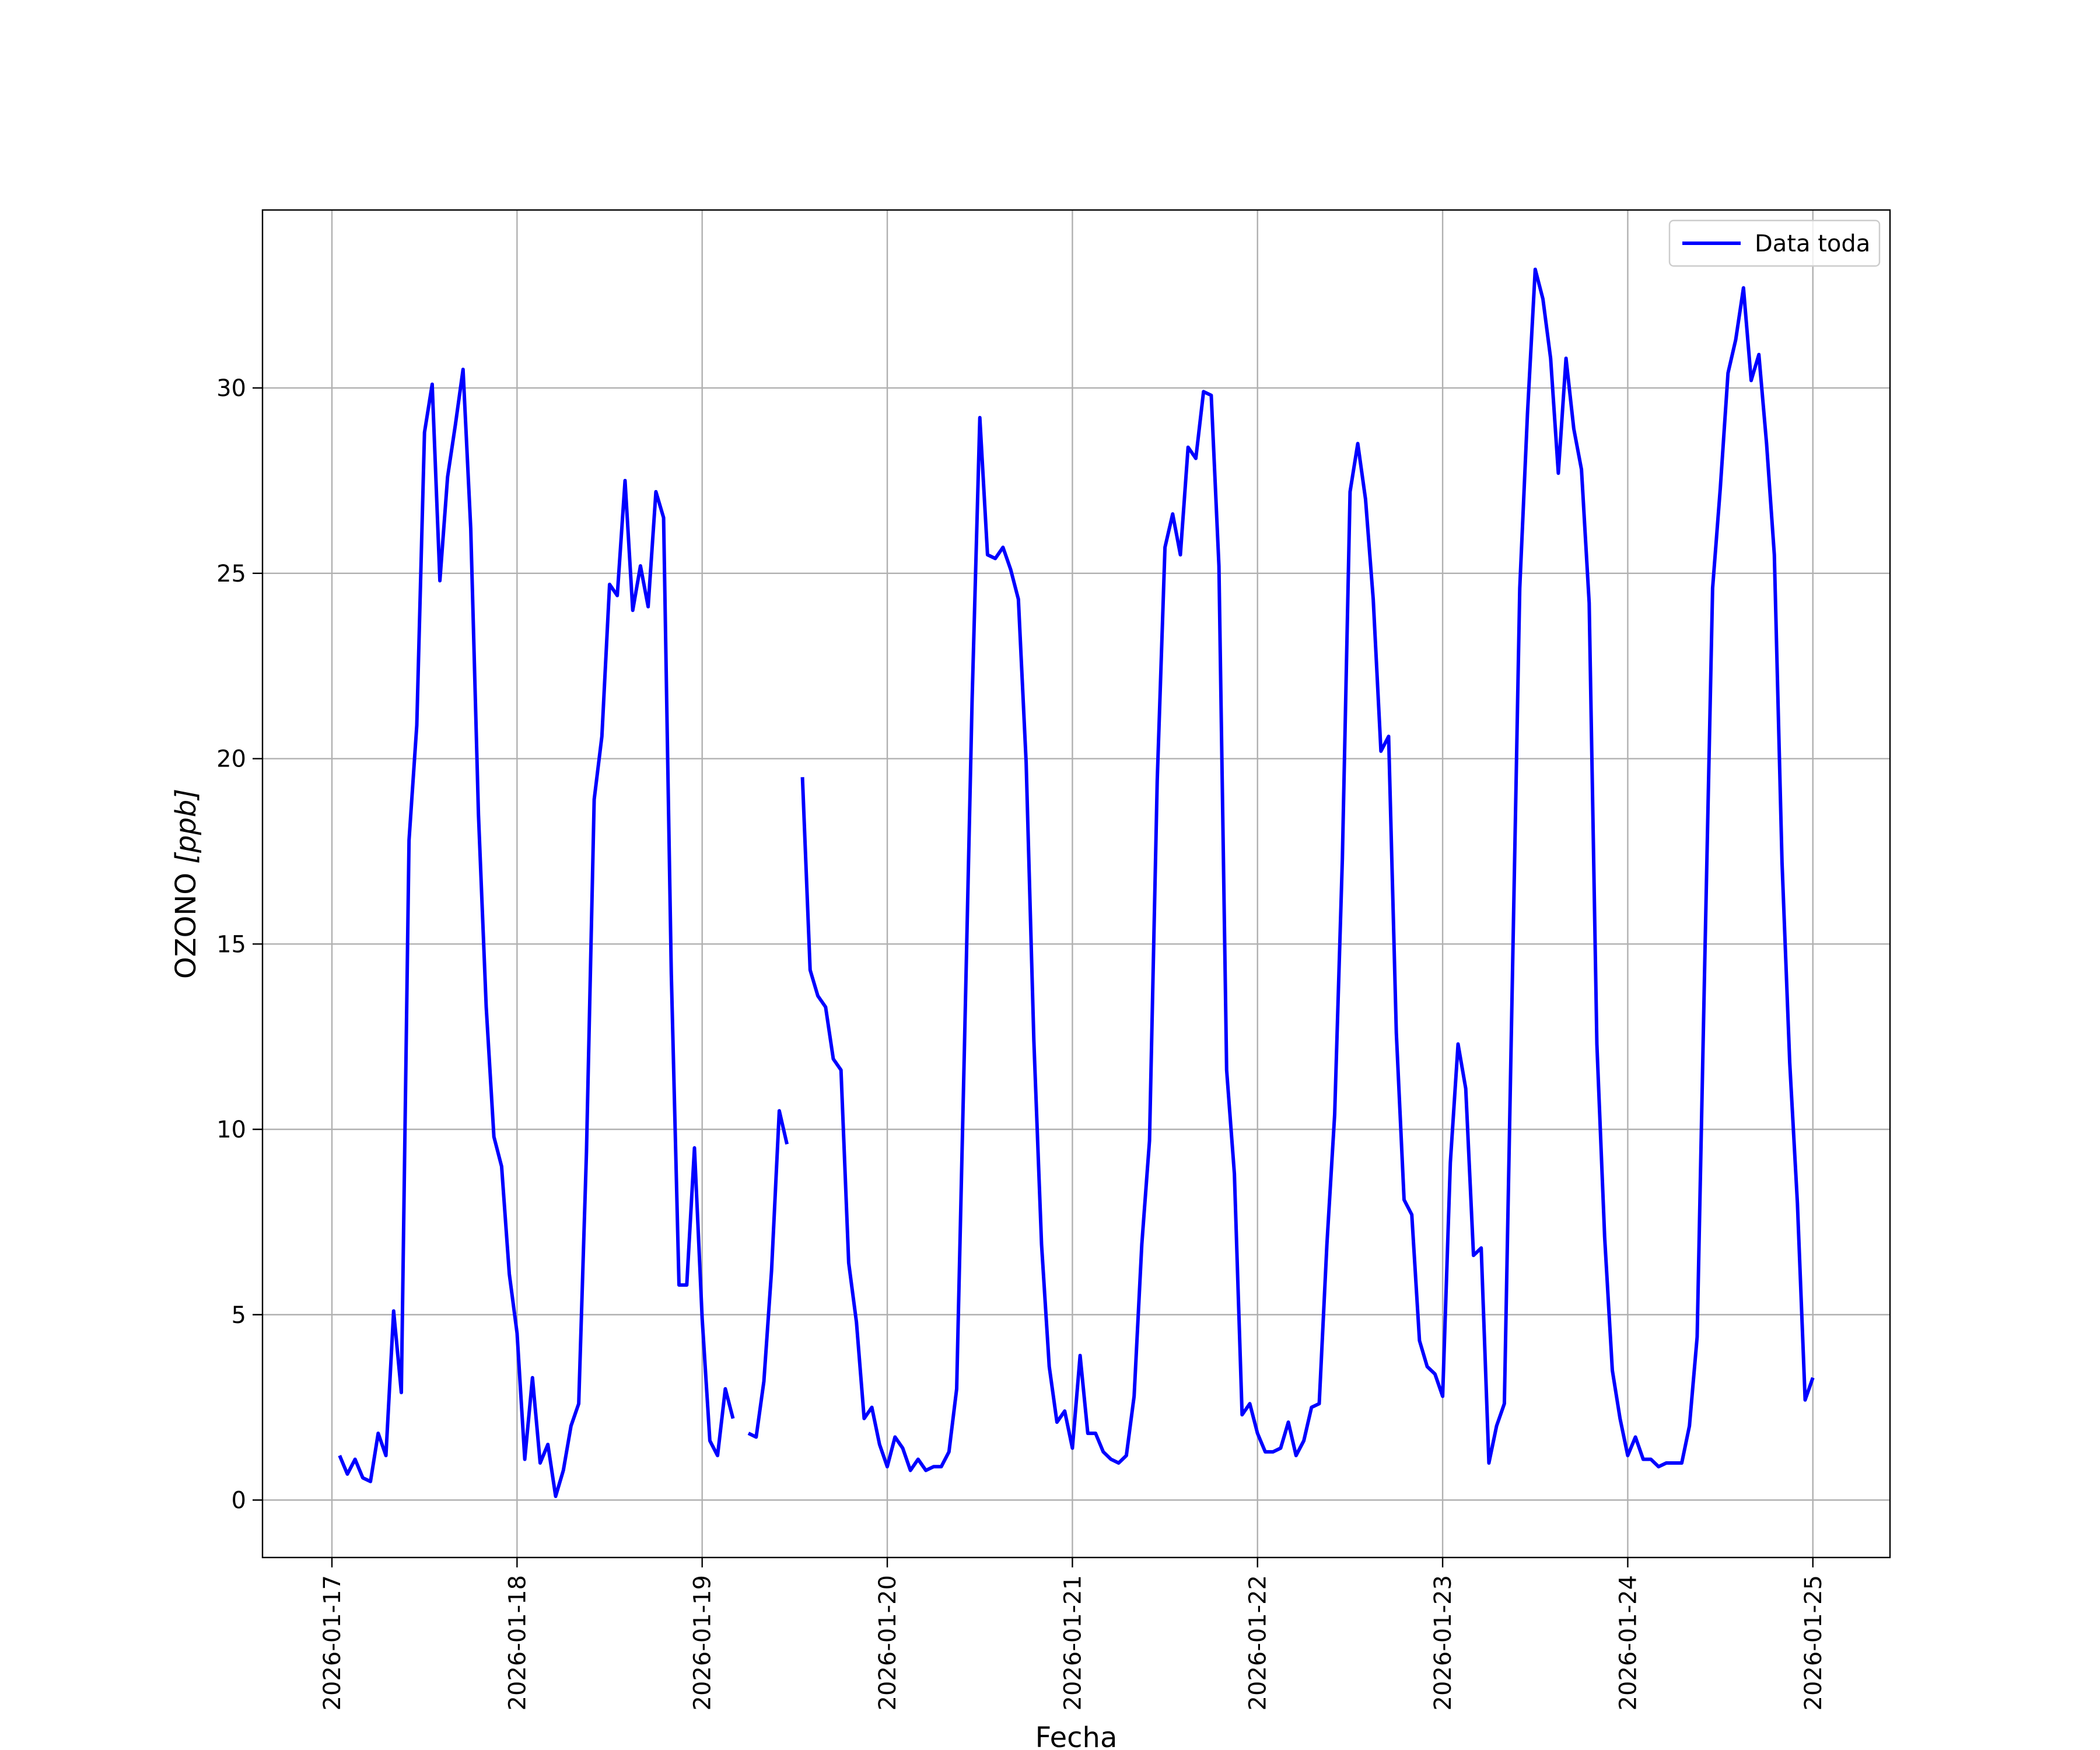 This screenshot has height=1750, width=2100. What do you see at coordinates (239, 1315) in the screenshot?
I see `y-tick-label: 5` at bounding box center [239, 1315].